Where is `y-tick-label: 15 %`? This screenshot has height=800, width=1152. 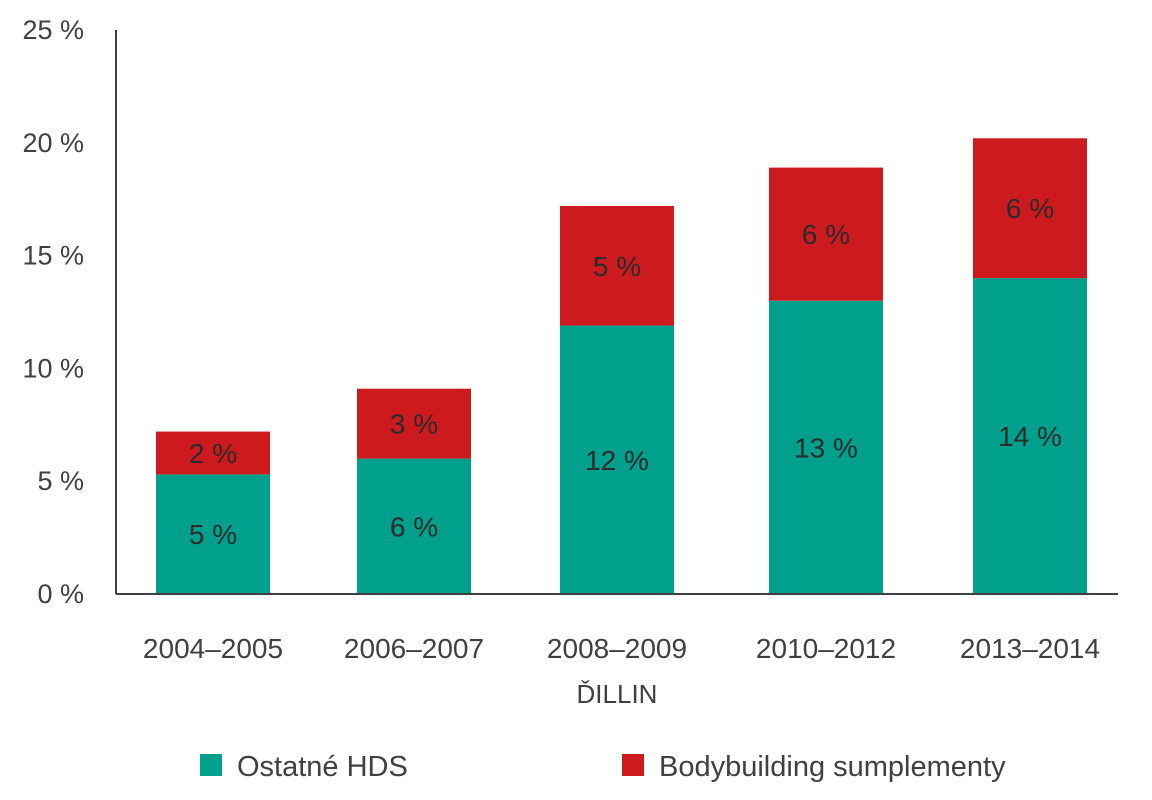 y-tick-label: 15 % is located at coordinates (53, 256).